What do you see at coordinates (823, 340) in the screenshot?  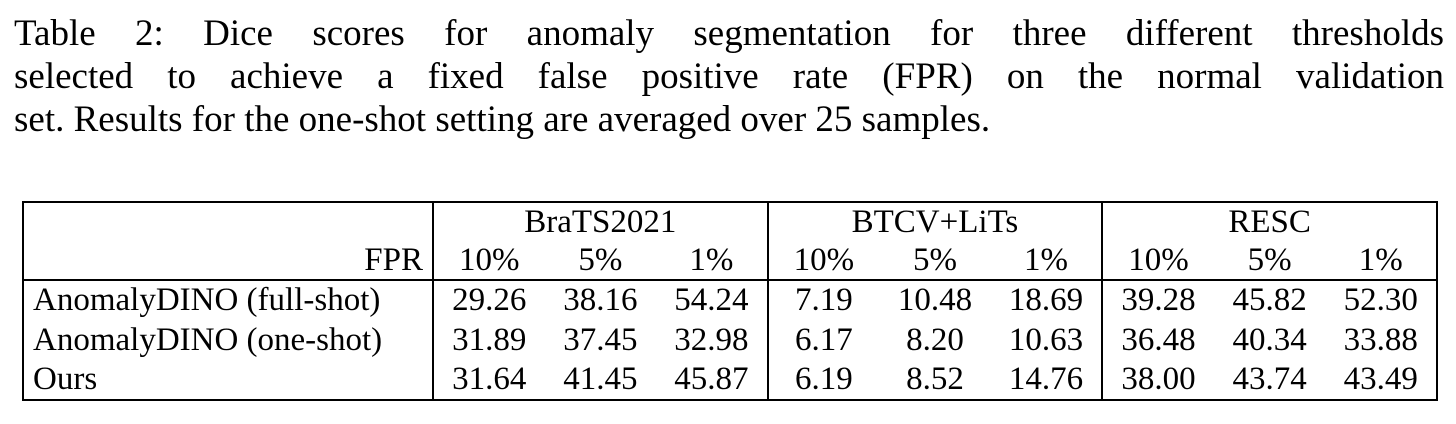 I see `score-cell: 6.17` at bounding box center [823, 340].